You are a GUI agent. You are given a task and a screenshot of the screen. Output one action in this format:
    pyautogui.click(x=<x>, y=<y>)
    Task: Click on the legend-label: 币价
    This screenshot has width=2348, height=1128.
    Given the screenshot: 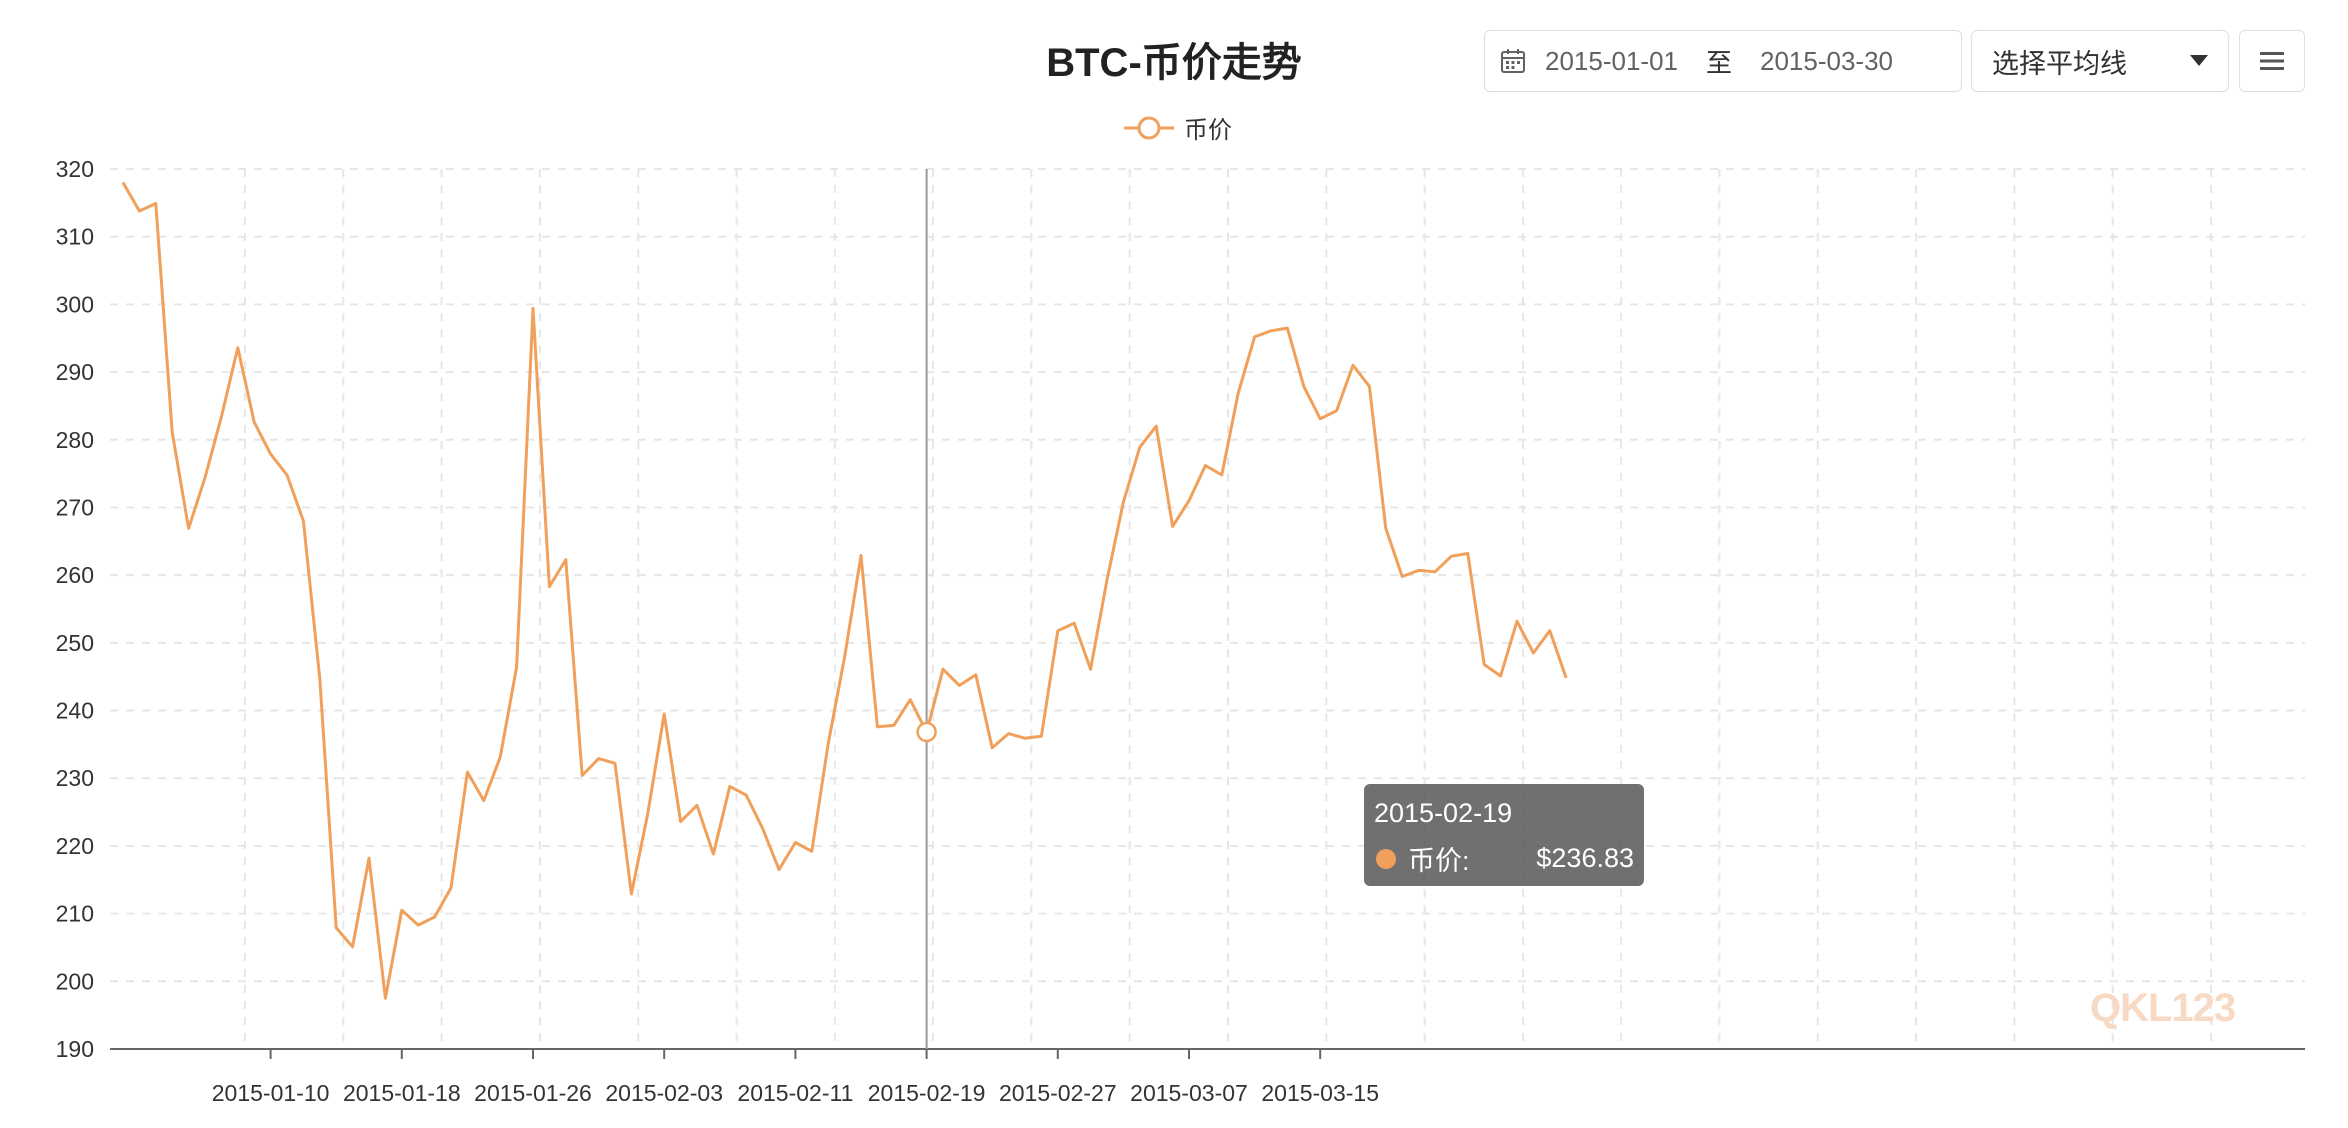 What is the action you would take?
    pyautogui.click(x=1208, y=130)
    